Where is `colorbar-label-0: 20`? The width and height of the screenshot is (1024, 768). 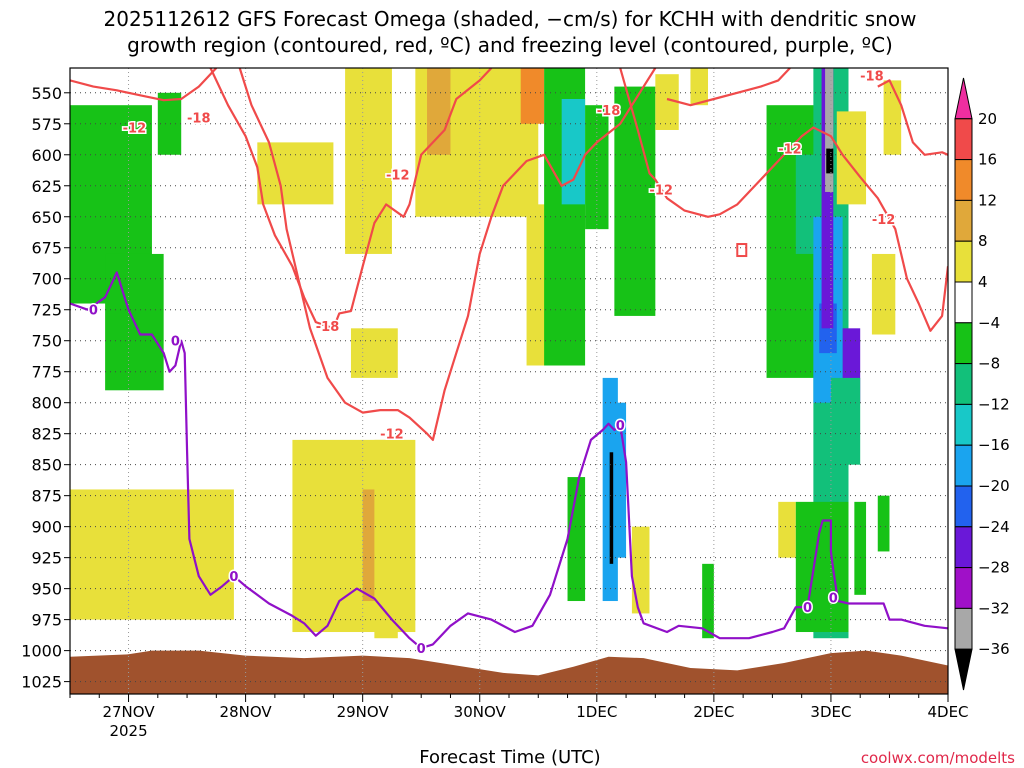
colorbar-label-0: 20 is located at coordinates (987, 119).